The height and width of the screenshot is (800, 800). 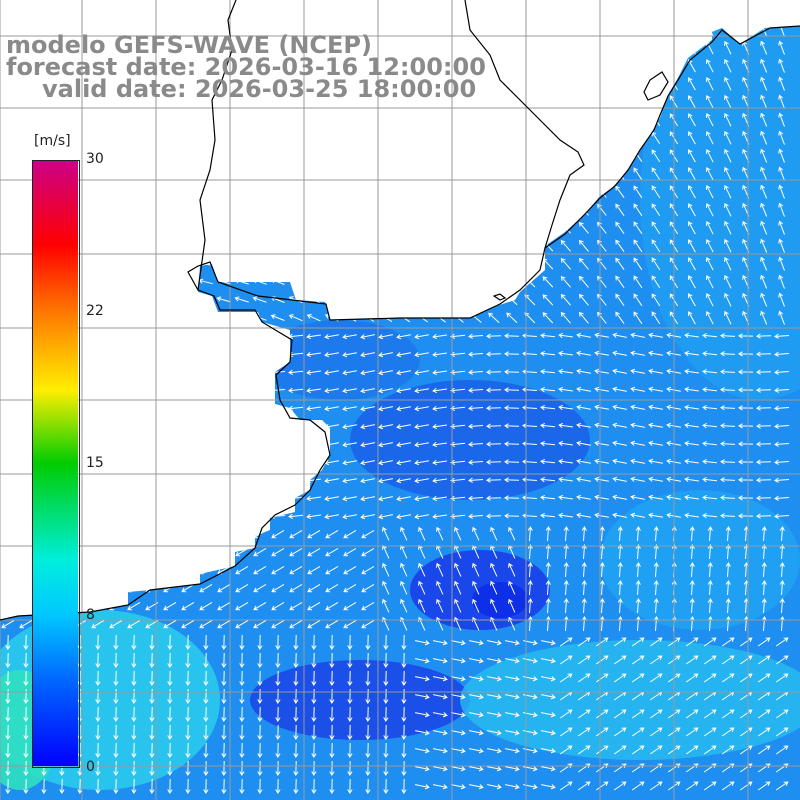 I want to click on colorbar-tick-15: 15, so click(x=95, y=463).